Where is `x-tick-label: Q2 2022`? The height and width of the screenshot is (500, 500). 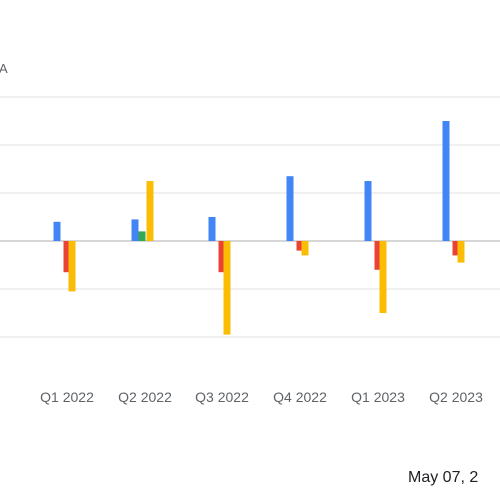
x-tick-label: Q2 2022 is located at coordinates (145, 397).